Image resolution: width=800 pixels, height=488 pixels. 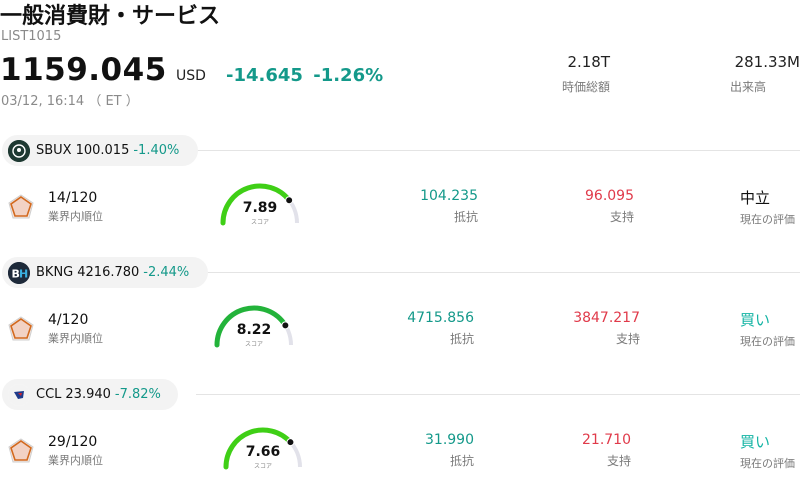 I want to click on score-gauge: 7.66 スコア, so click(x=266, y=447).